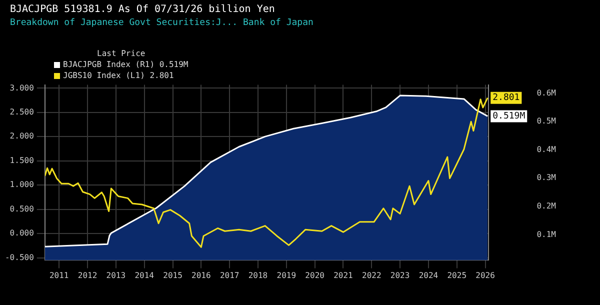 This screenshot has height=305, width=600. Describe the element at coordinates (116, 275) in the screenshot. I see `x-tick-label: 2013` at that location.